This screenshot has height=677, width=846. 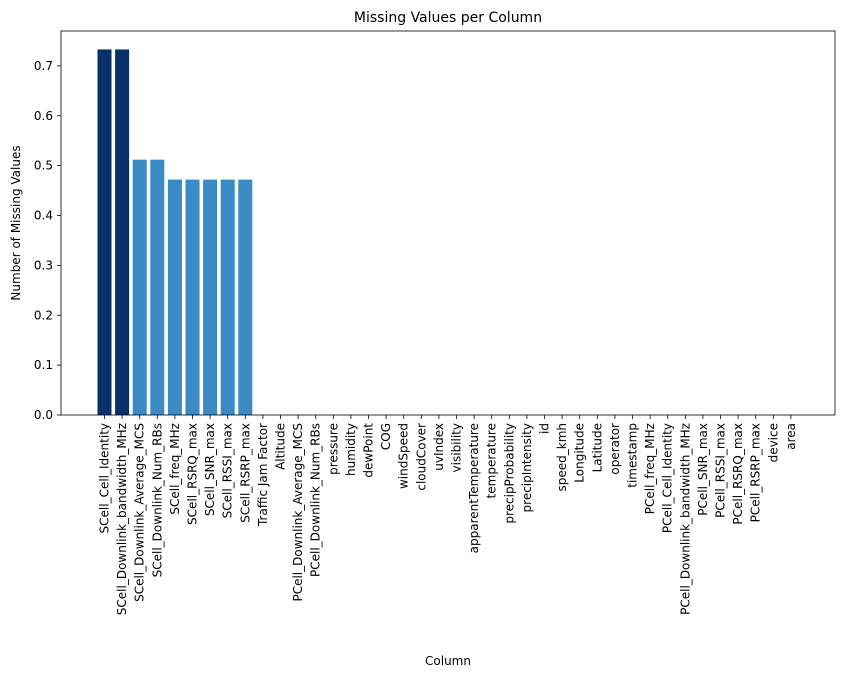 What do you see at coordinates (43, 166) in the screenshot?
I see `y-tick-label: 0.5` at bounding box center [43, 166].